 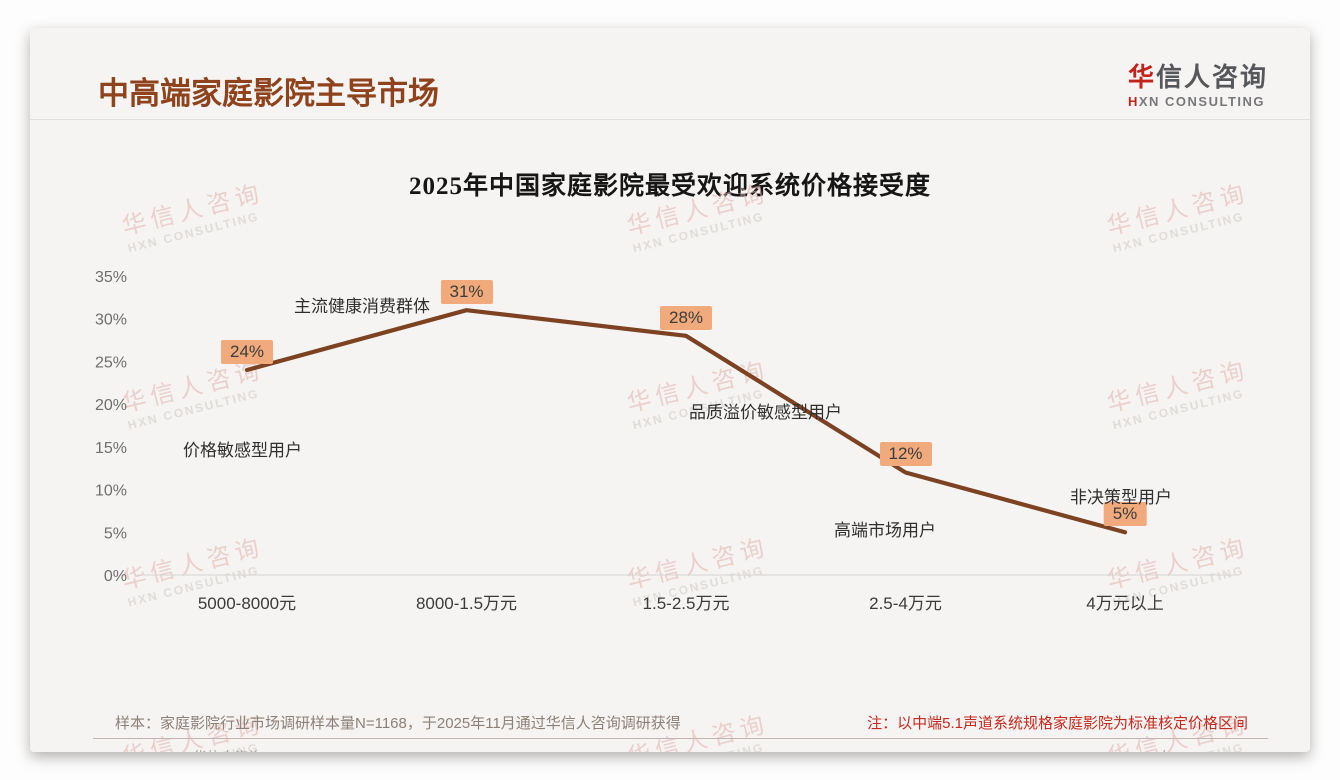 I want to click on data-point-label: 31%, so click(x=466, y=292).